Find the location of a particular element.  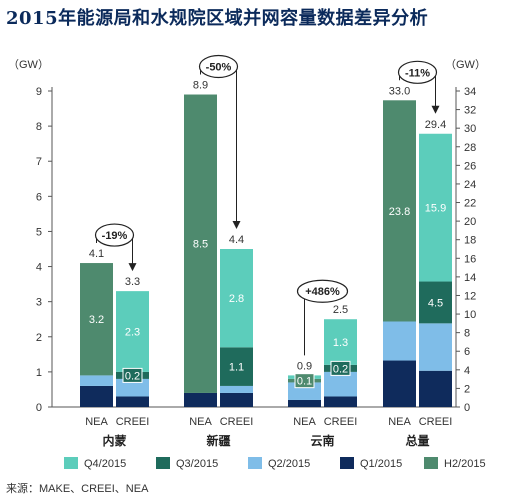

bar-value-label: 0.2 is located at coordinates (132, 376).